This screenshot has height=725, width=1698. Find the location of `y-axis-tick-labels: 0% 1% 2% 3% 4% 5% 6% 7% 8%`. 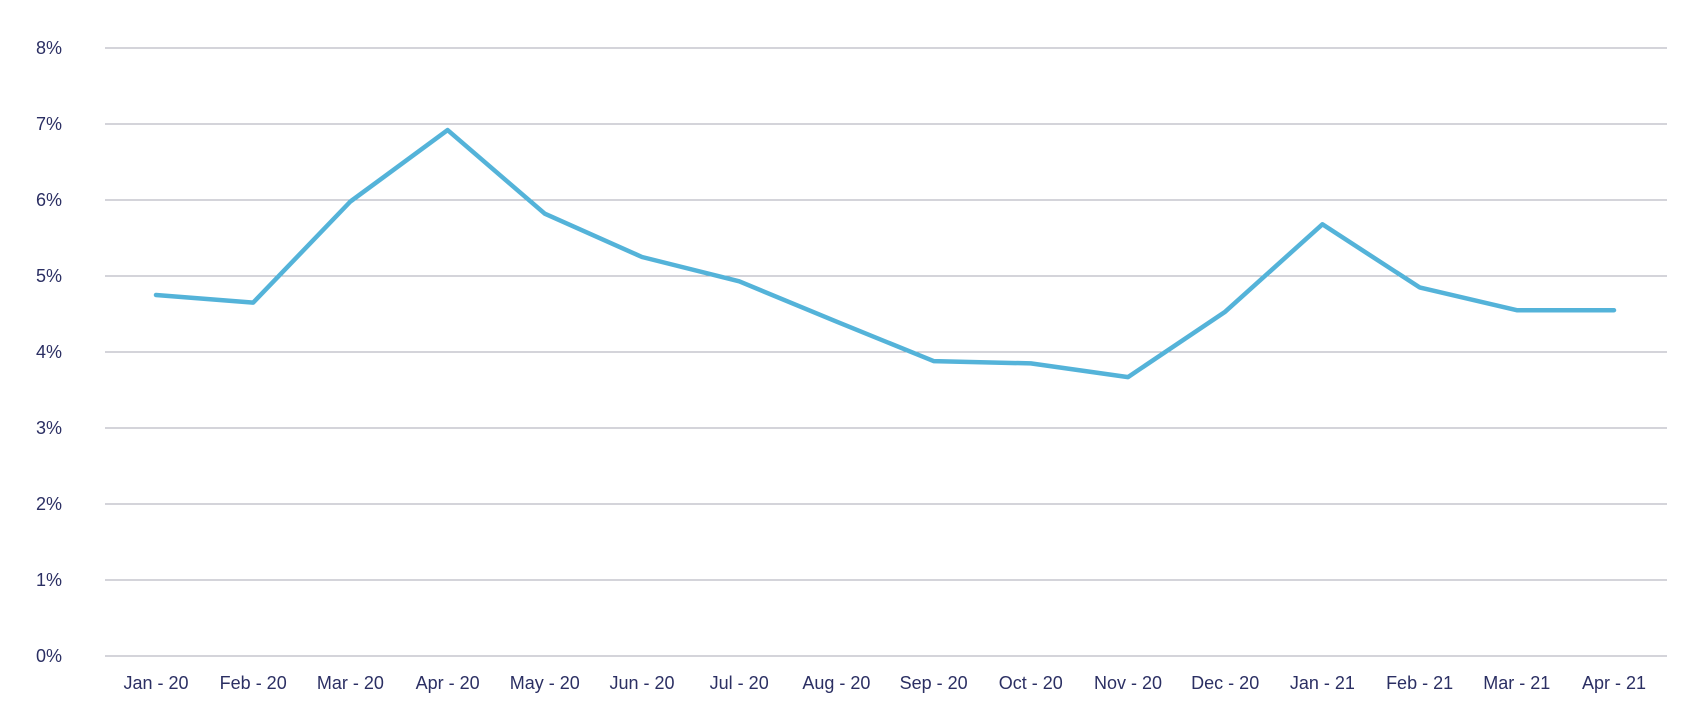

y-axis-tick-labels: 0% 1% 2% 3% 4% 5% 6% 7% 8% is located at coordinates (49, 352).